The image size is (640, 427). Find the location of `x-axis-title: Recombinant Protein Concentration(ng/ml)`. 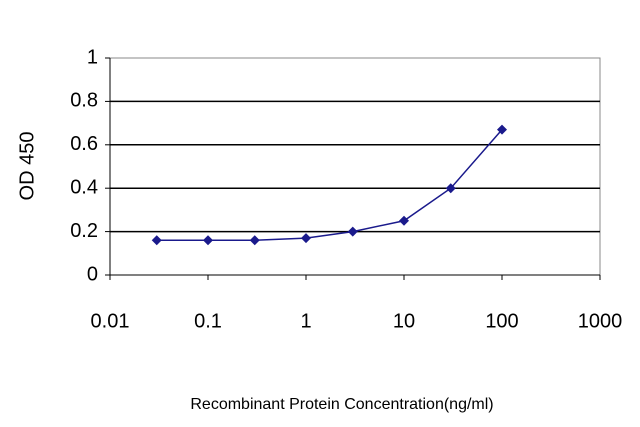

x-axis-title: Recombinant Protein Concentration(ng/ml) is located at coordinates (341, 404).